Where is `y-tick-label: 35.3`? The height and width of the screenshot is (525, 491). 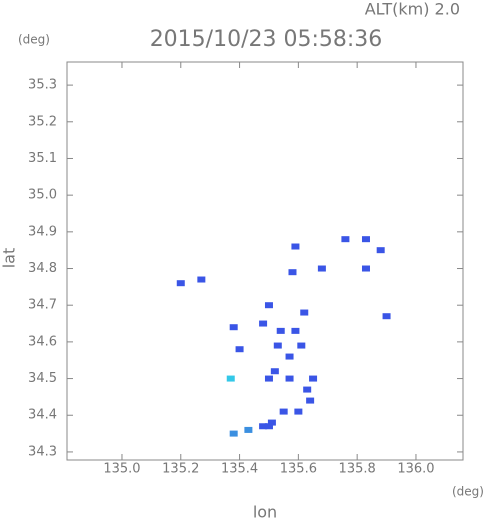
y-tick-label: 35.3 is located at coordinates (42, 85).